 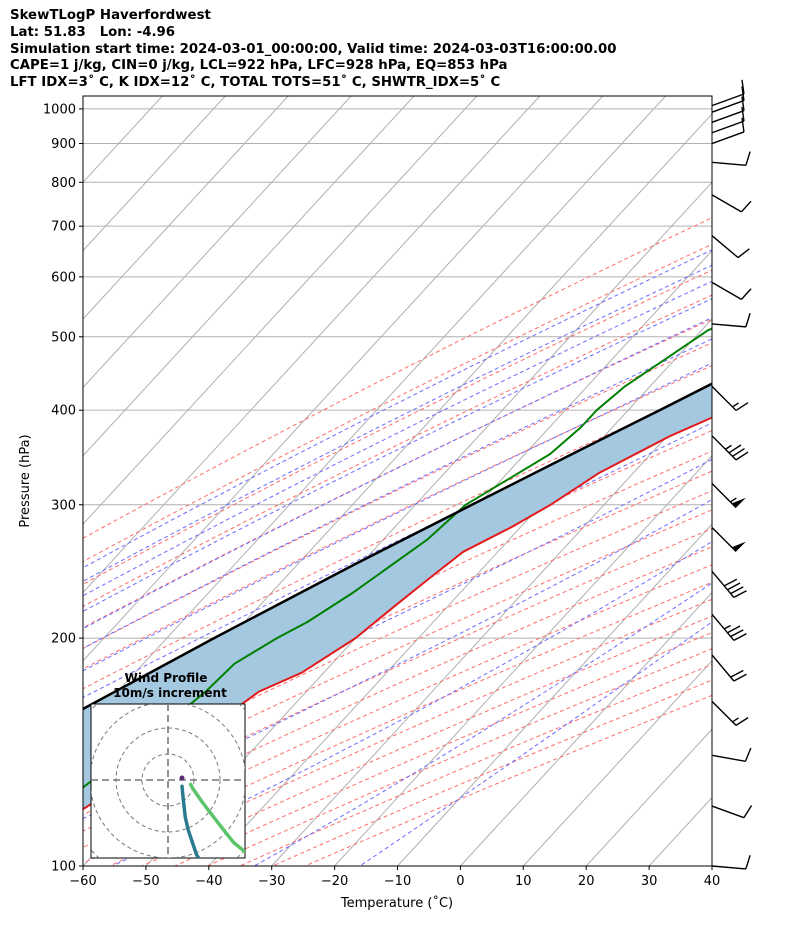 I want to click on y-tick-label: 700, so click(x=63, y=227).